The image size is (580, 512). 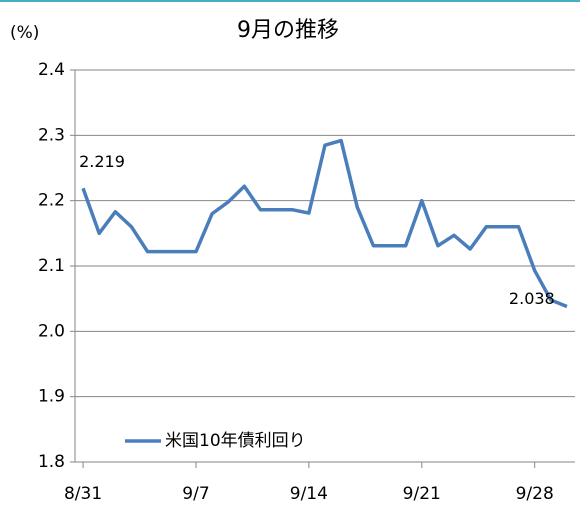 I want to click on y-axis-label: (%), so click(x=24, y=33).